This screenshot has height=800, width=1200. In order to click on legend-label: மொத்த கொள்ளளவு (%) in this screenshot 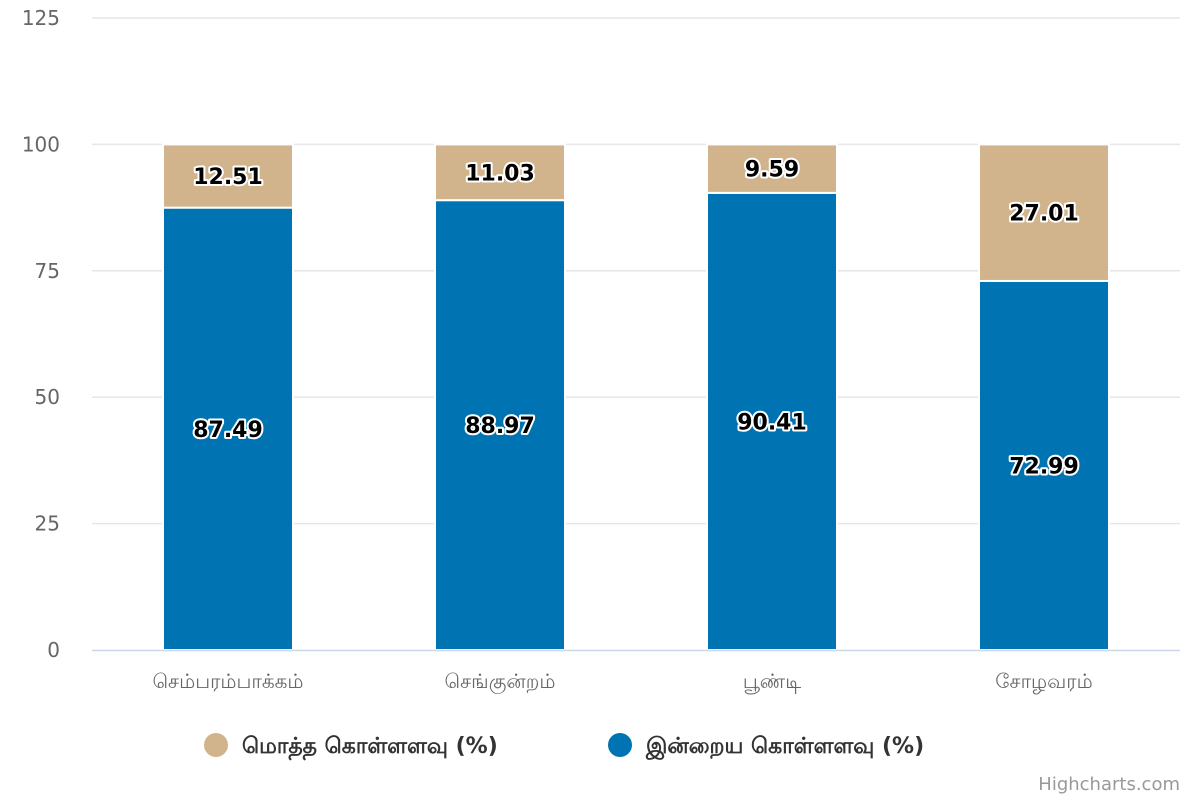, I will do `click(370, 747)`.